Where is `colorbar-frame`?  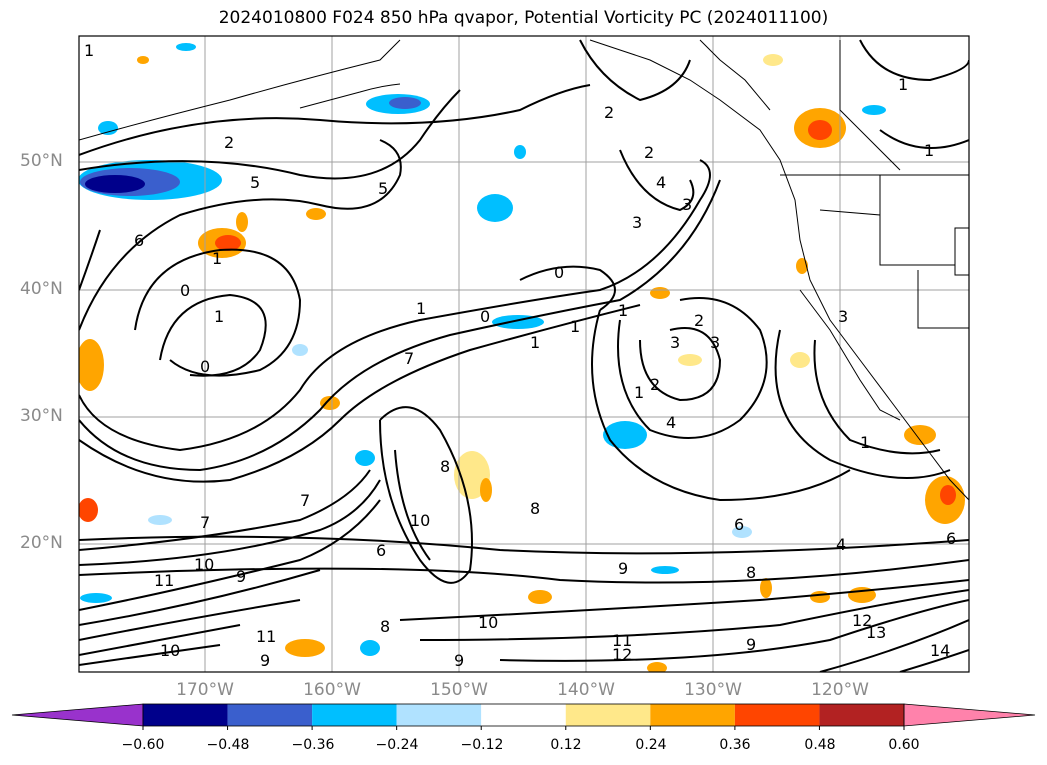 colorbar-frame is located at coordinates (523, 715).